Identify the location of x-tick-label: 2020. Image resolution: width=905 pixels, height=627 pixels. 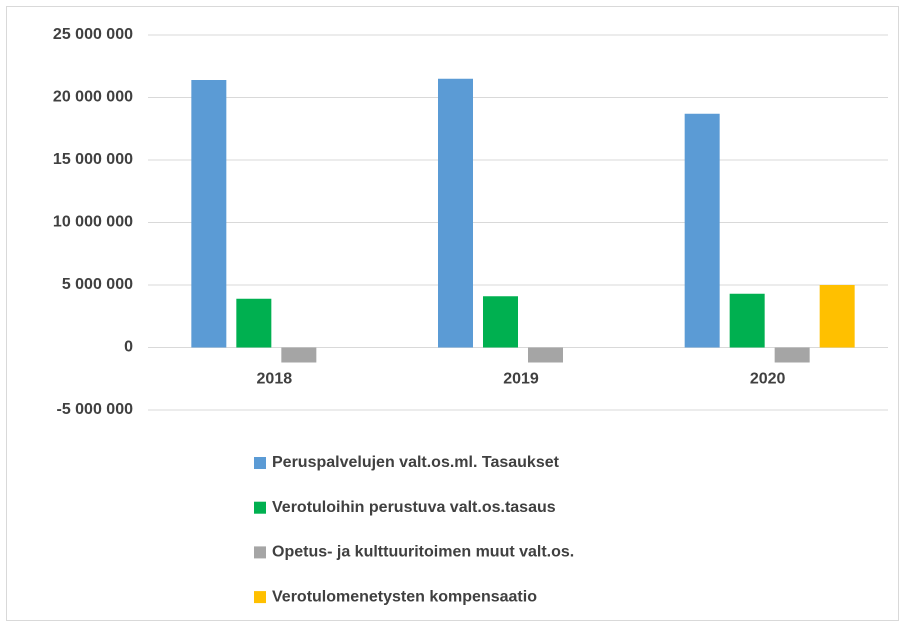
(768, 379).